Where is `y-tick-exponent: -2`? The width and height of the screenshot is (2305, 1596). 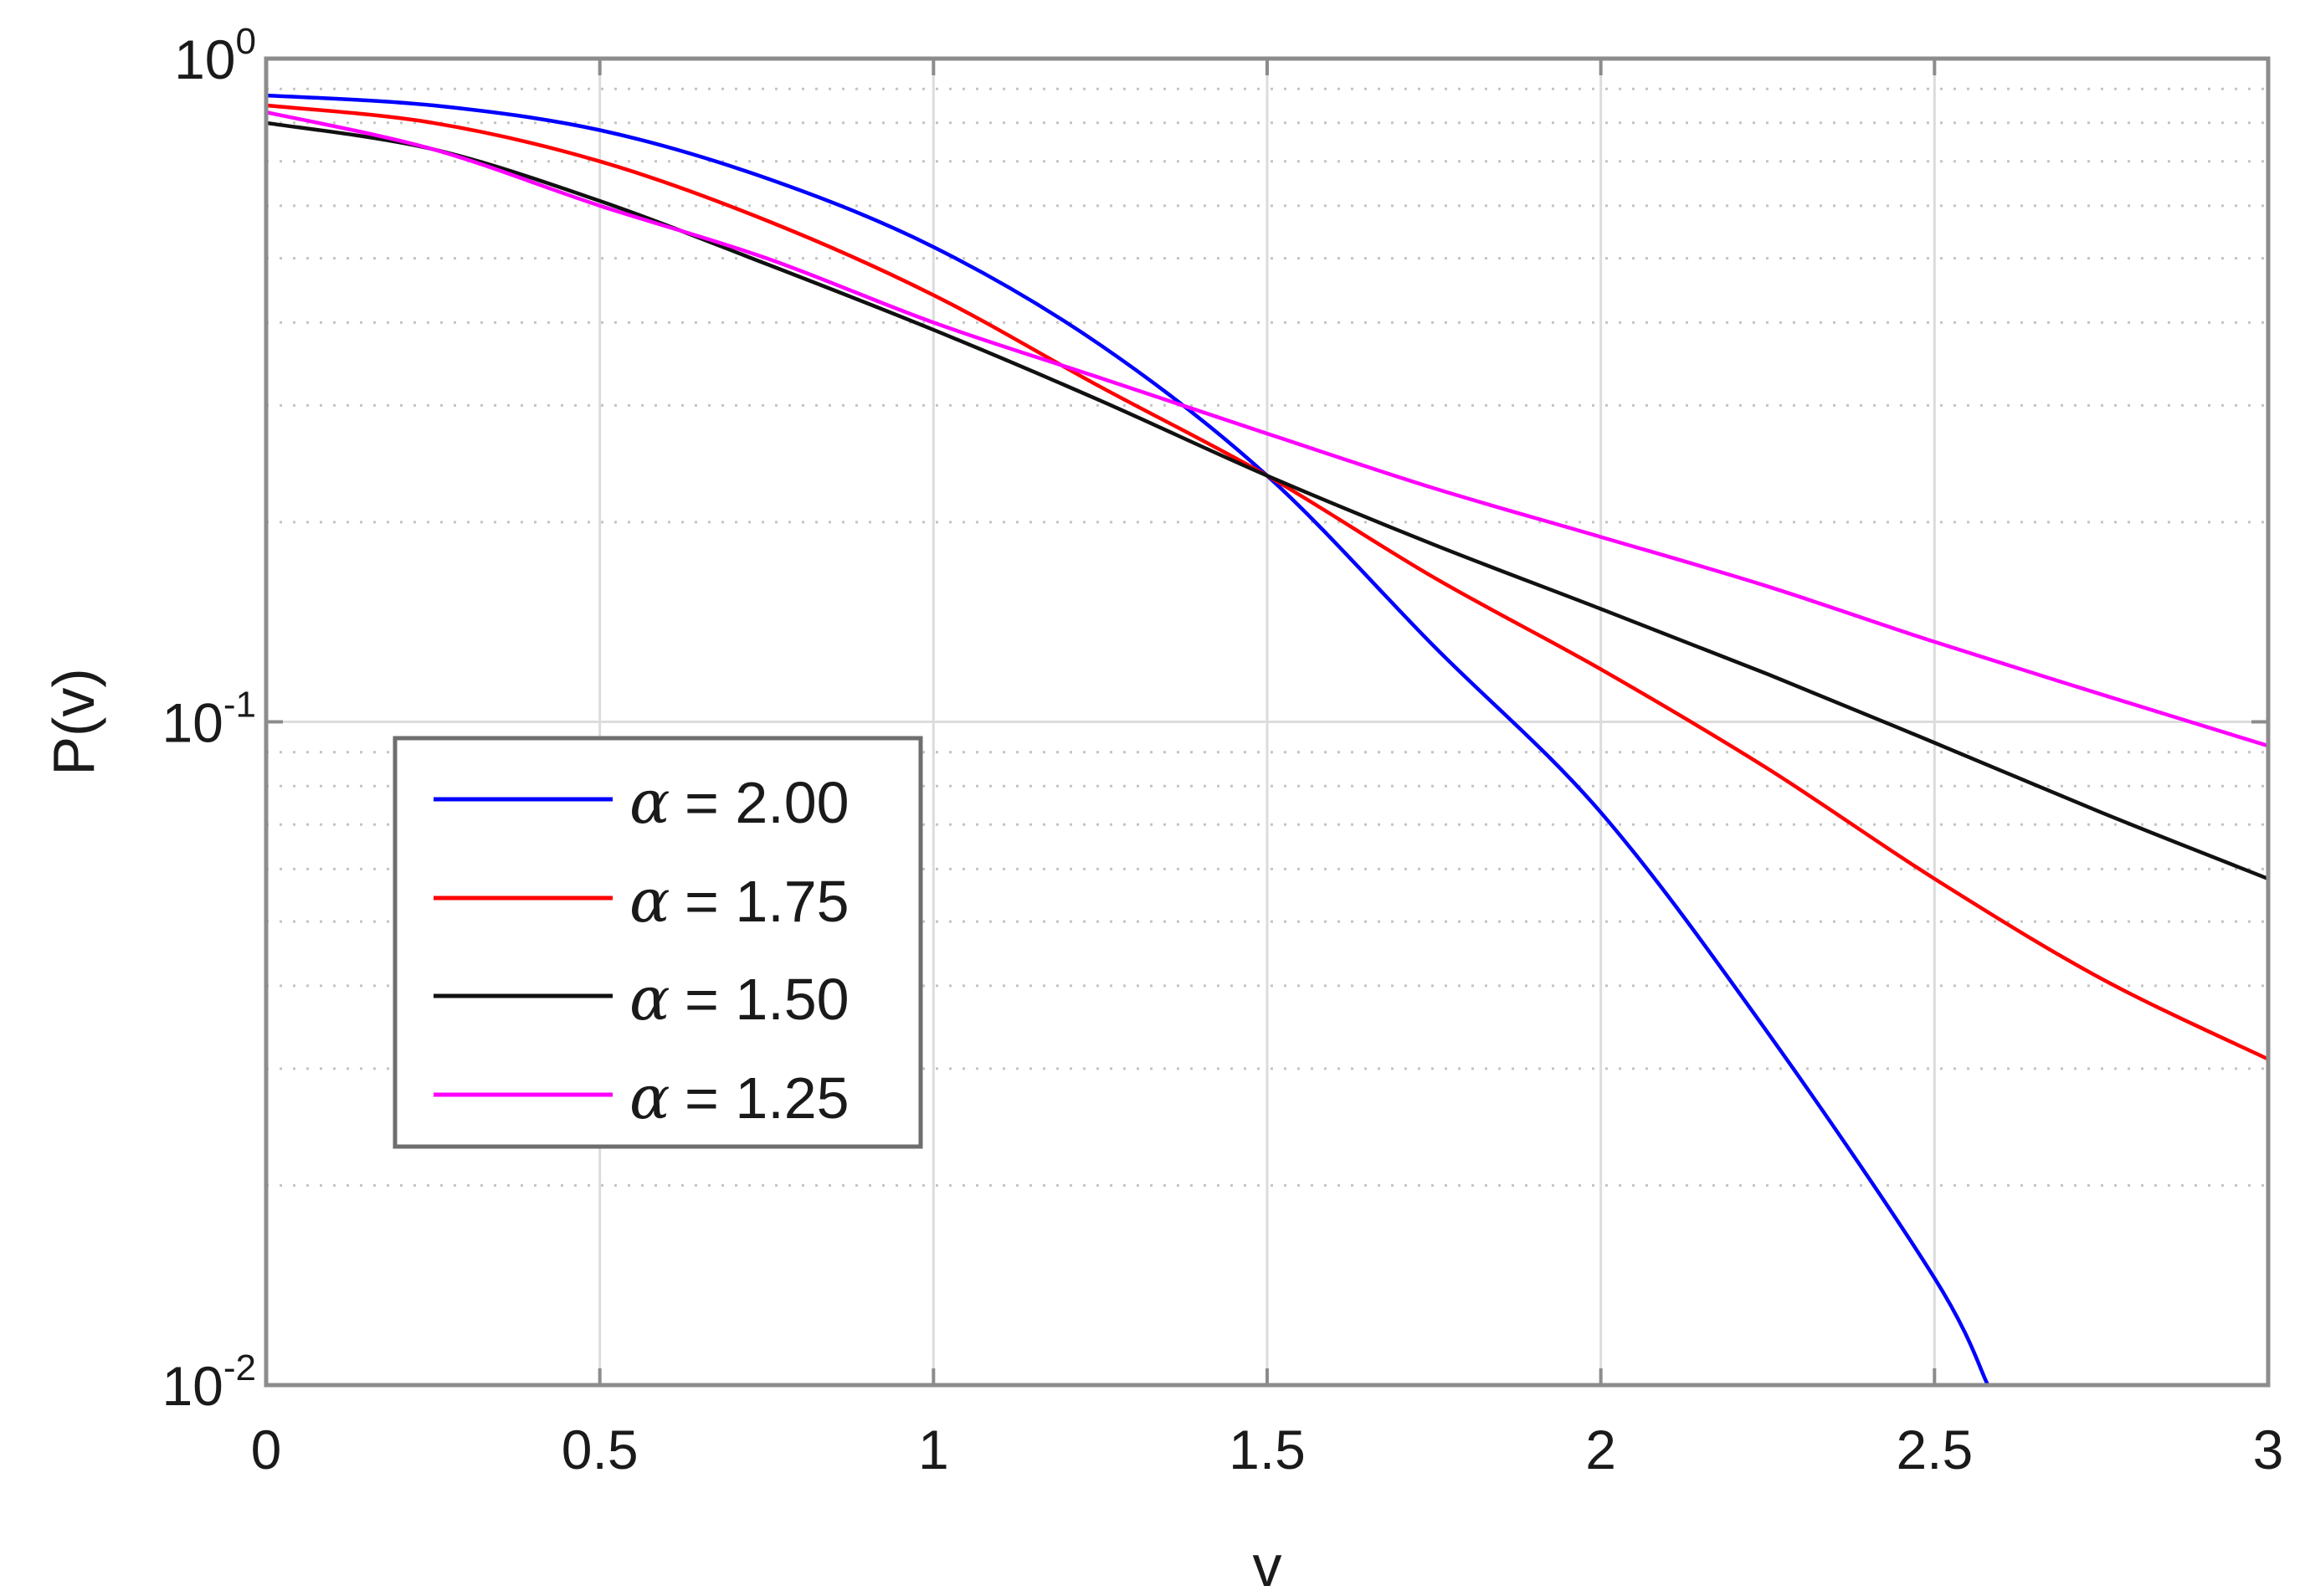
y-tick-exponent: -2 is located at coordinates (239, 1367).